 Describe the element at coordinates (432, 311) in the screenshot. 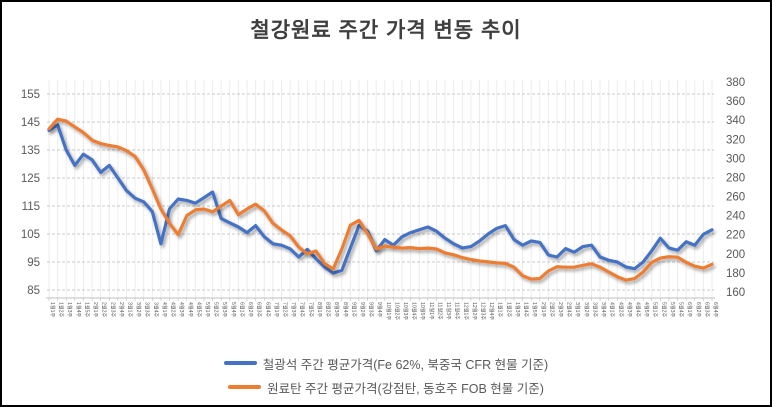

I see `x-axis-week-label: 11월1주` at that location.